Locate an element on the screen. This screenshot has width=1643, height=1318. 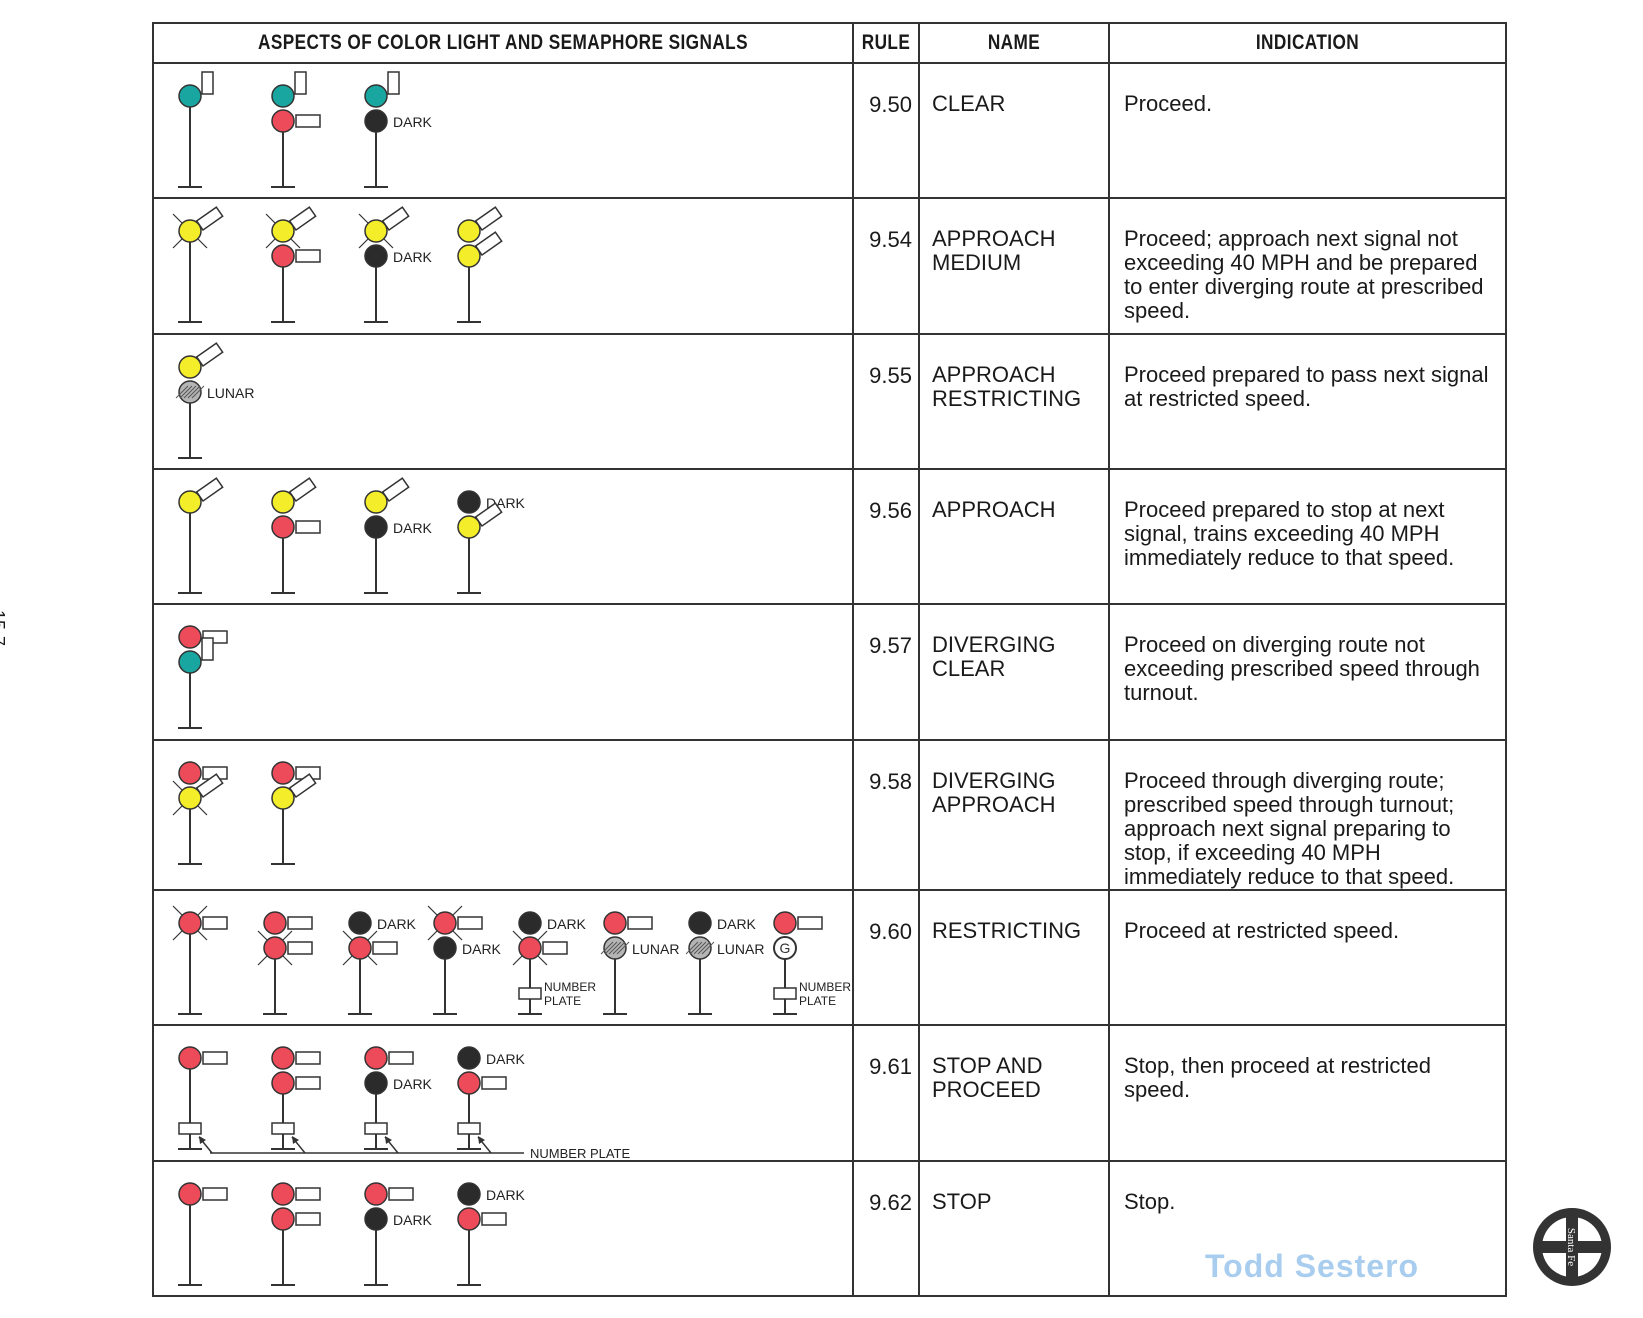
rule-name: STOP is located at coordinates (1014, 1228).